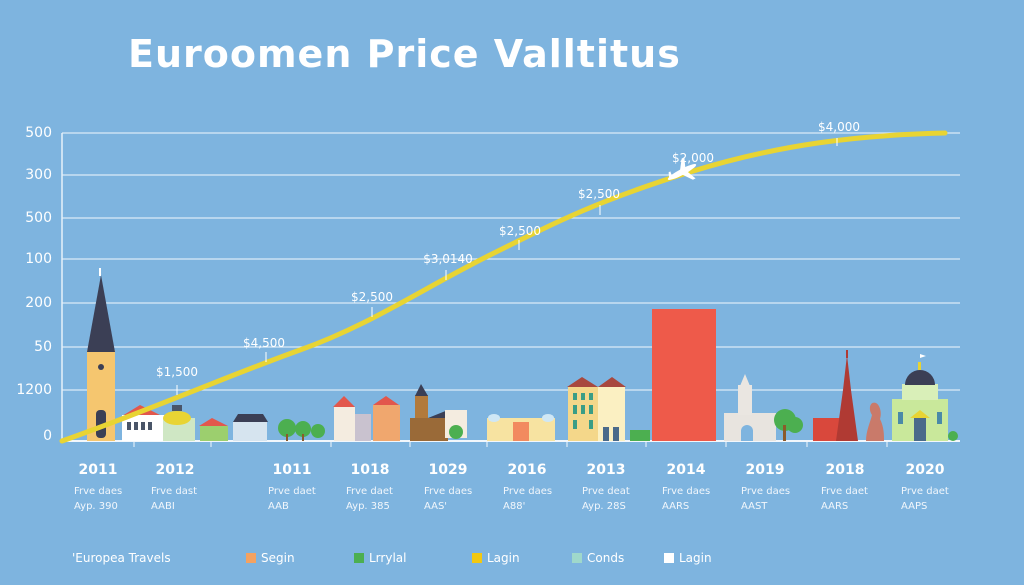 Image resolution: width=1024 pixels, height=585 pixels. I want to click on tree-icon, so click(788, 425).